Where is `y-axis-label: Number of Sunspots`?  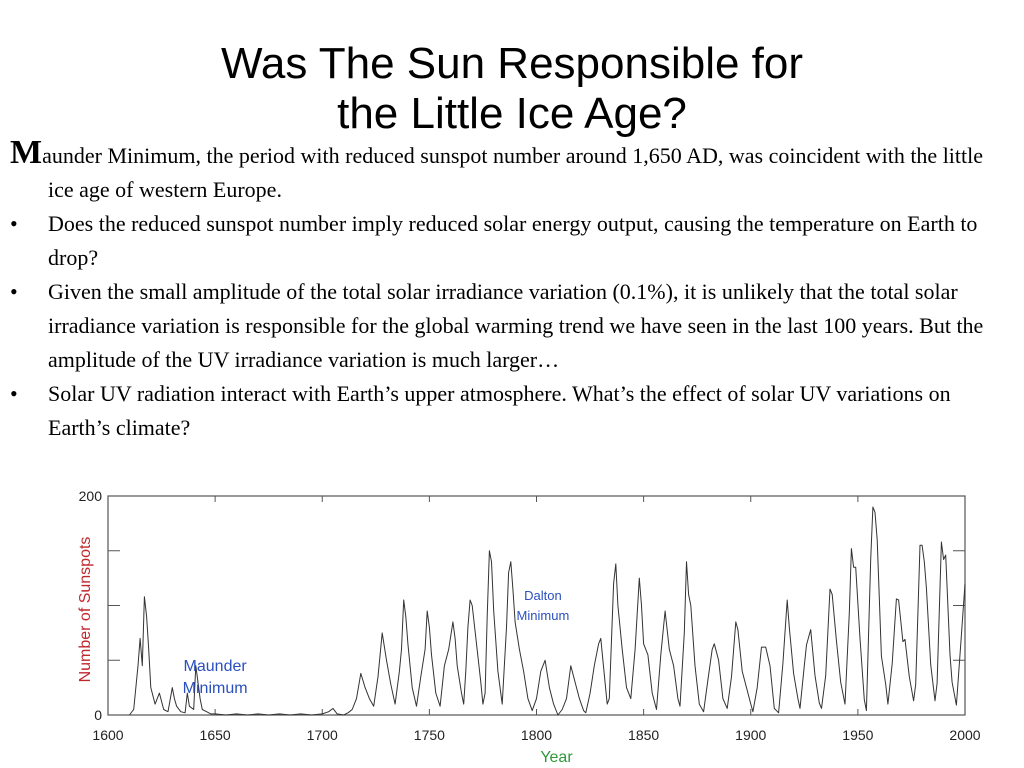
y-axis-label: Number of Sunspots is located at coordinates (85, 610).